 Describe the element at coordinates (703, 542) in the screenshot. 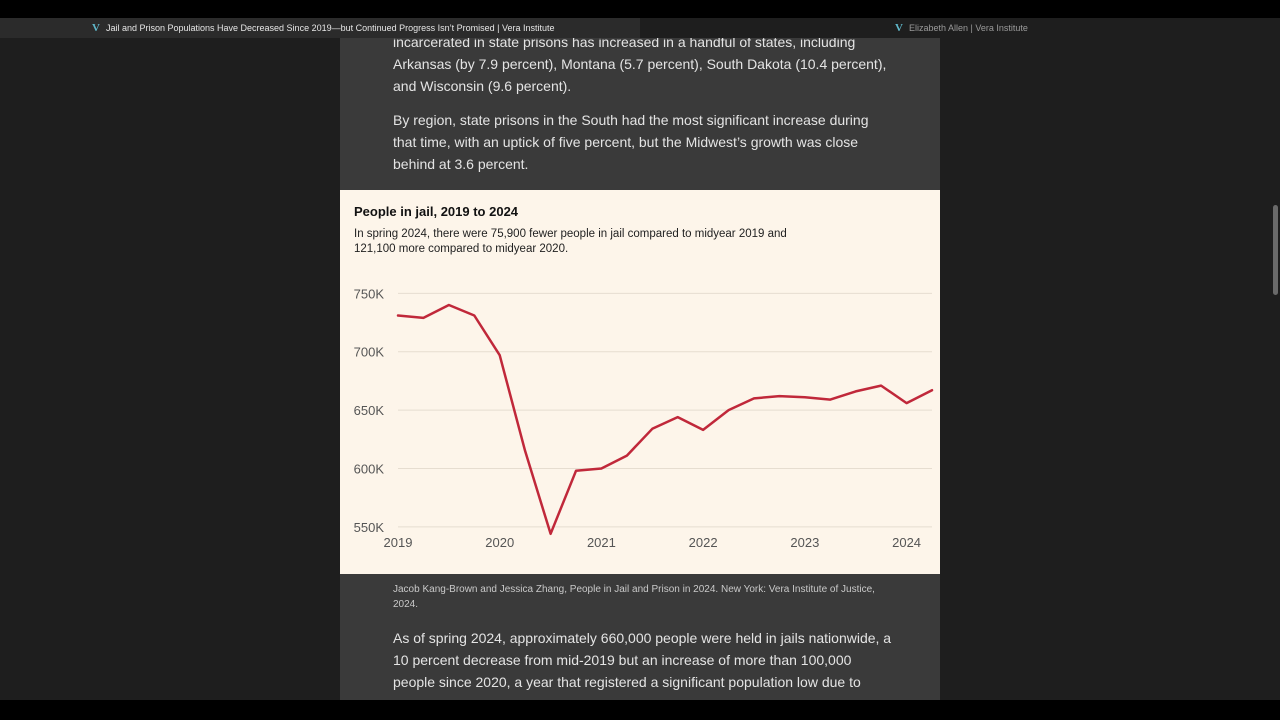

I see `x-tick-label: 2022` at that location.